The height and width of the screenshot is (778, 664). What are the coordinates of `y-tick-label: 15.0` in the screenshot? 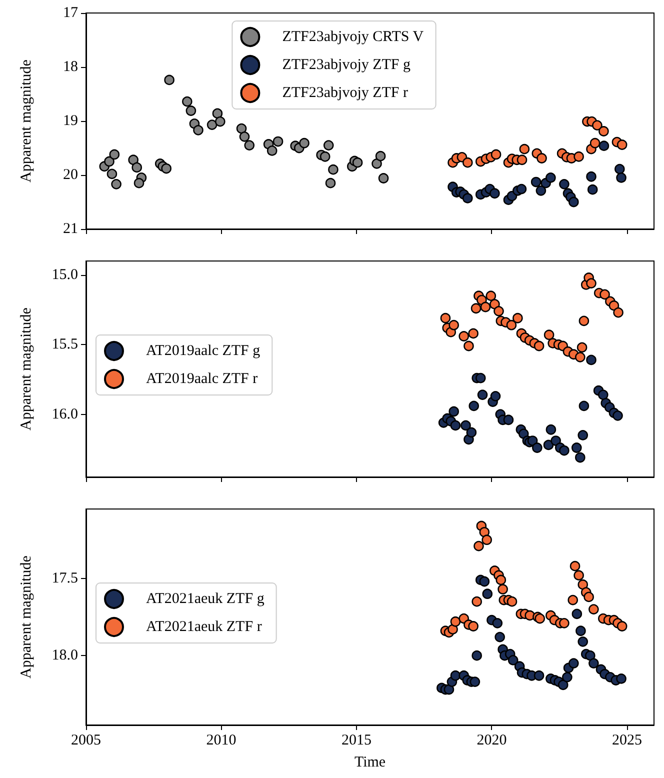 It's located at (65, 274).